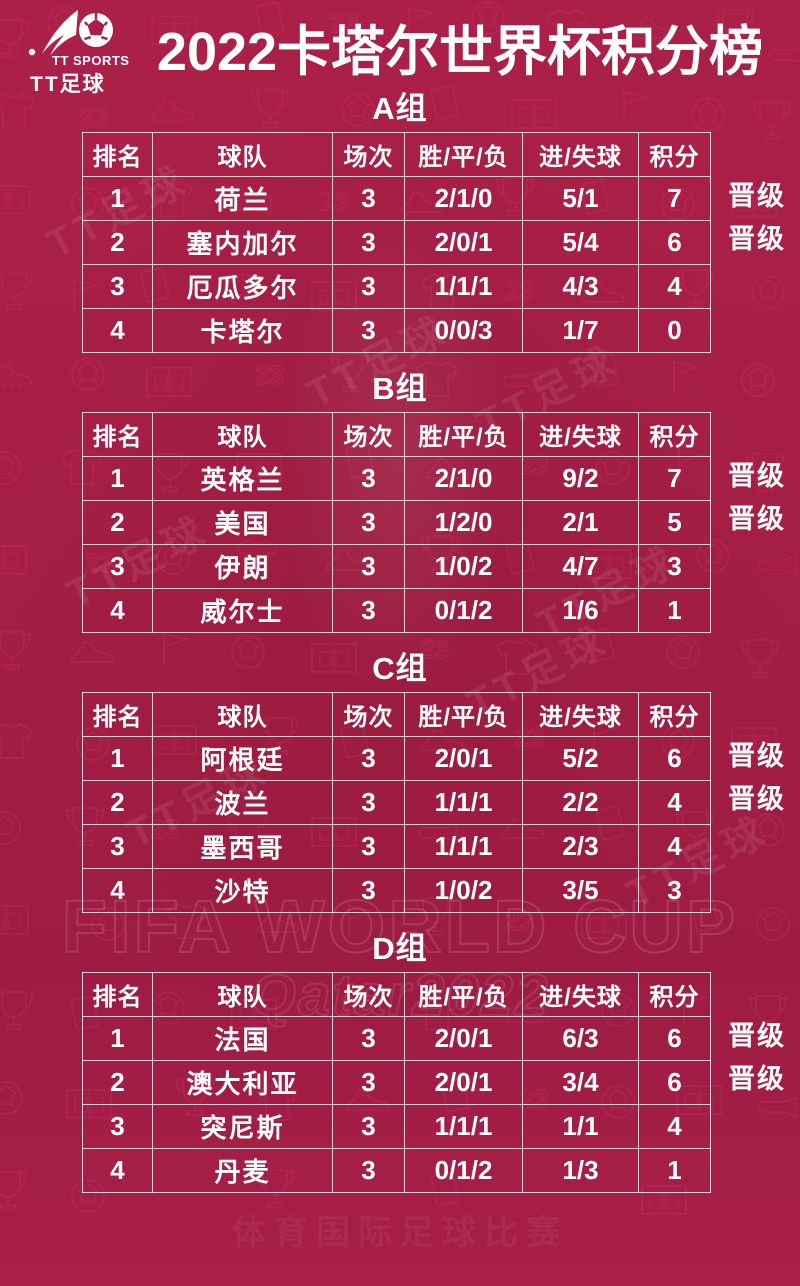  What do you see at coordinates (400, 948) in the screenshot?
I see `group-title: D组` at bounding box center [400, 948].